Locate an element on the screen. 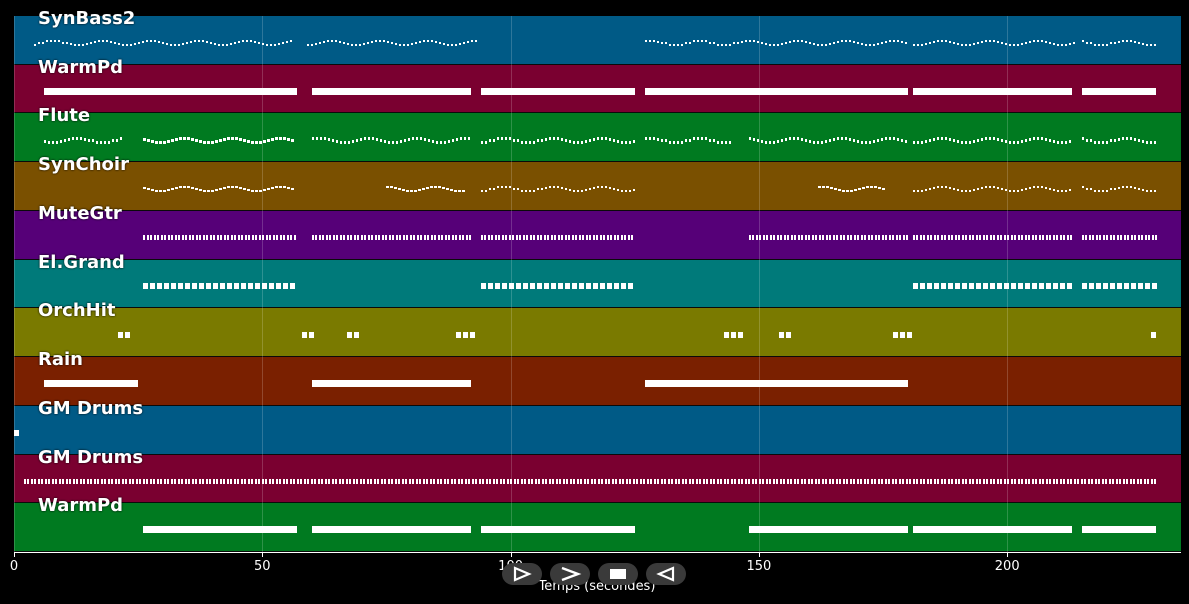  track-8: GM Drums is located at coordinates (597, 426).